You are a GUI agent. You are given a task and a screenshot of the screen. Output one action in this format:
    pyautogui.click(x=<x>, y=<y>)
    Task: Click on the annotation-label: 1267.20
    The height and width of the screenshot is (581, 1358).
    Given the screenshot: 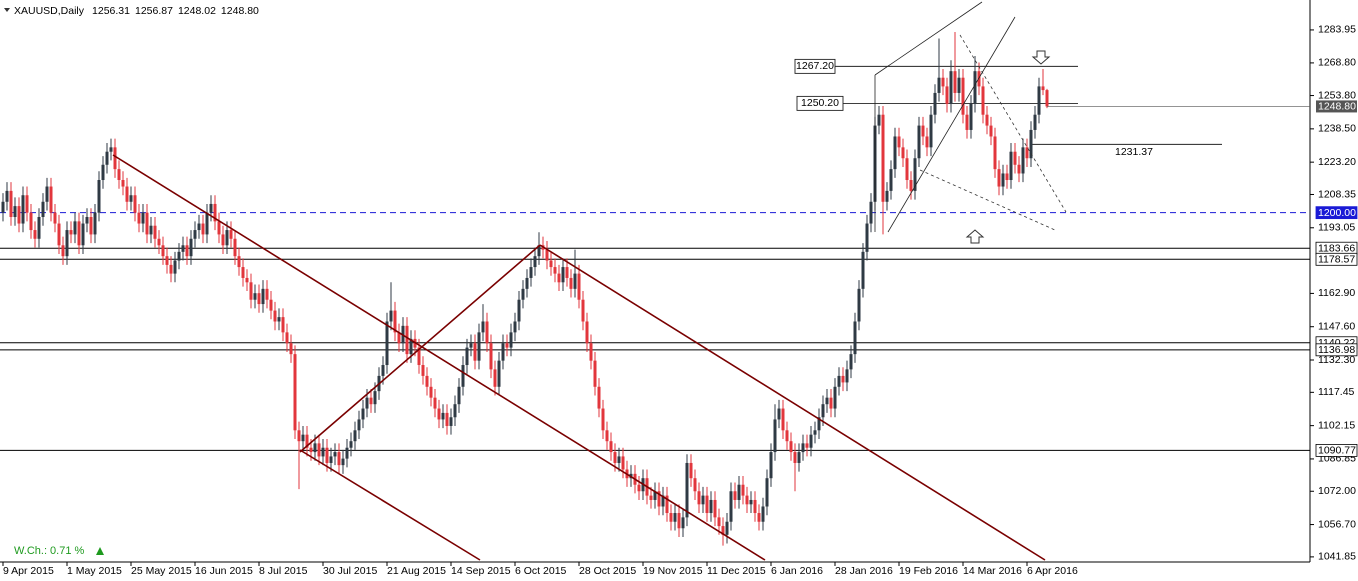 What is the action you would take?
    pyautogui.click(x=815, y=66)
    